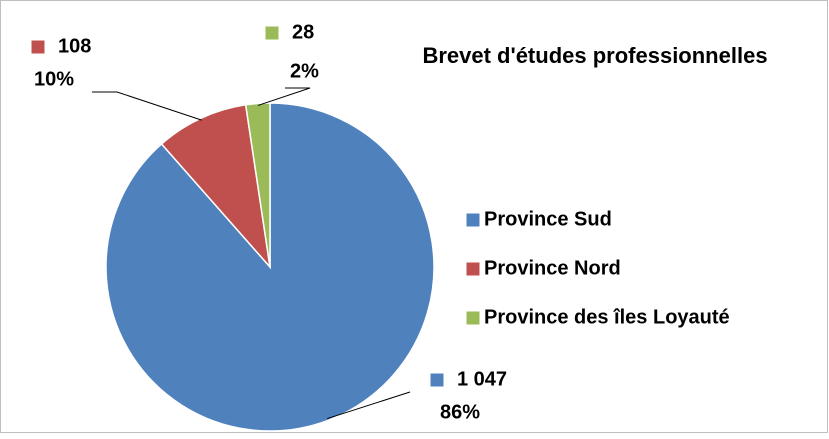 The width and height of the screenshot is (829, 439). What do you see at coordinates (304, 71) in the screenshot?
I see `percent-label: 2%` at bounding box center [304, 71].